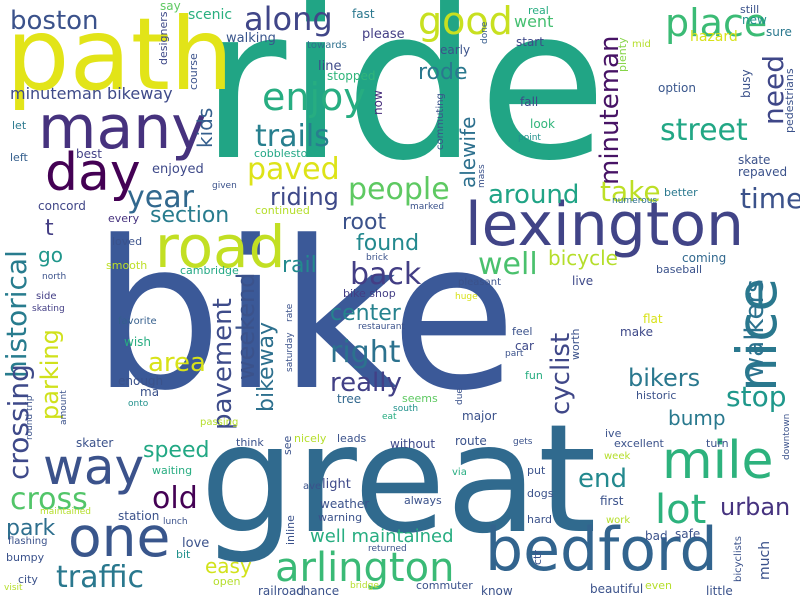  Describe the element at coordinates (139, 516) in the screenshot. I see `word-station: station` at that location.